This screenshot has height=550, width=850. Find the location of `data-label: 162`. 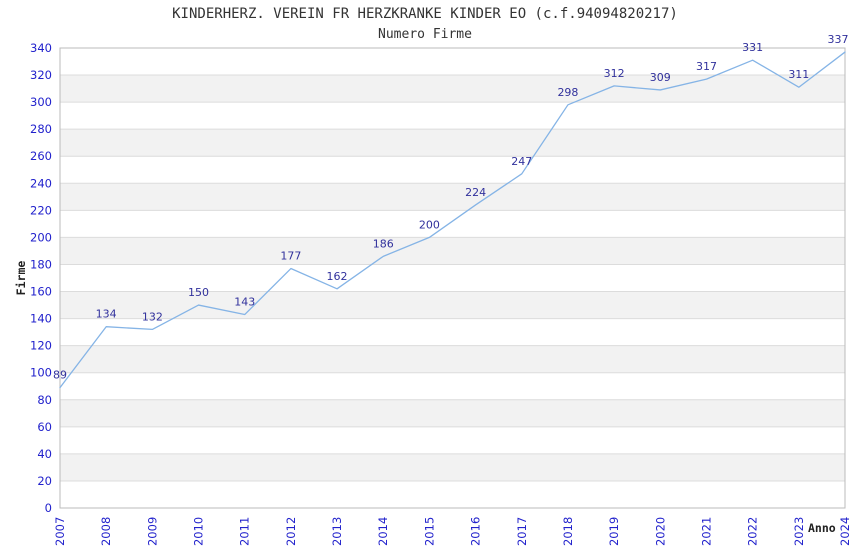

data-label: 162 is located at coordinates (337, 276).